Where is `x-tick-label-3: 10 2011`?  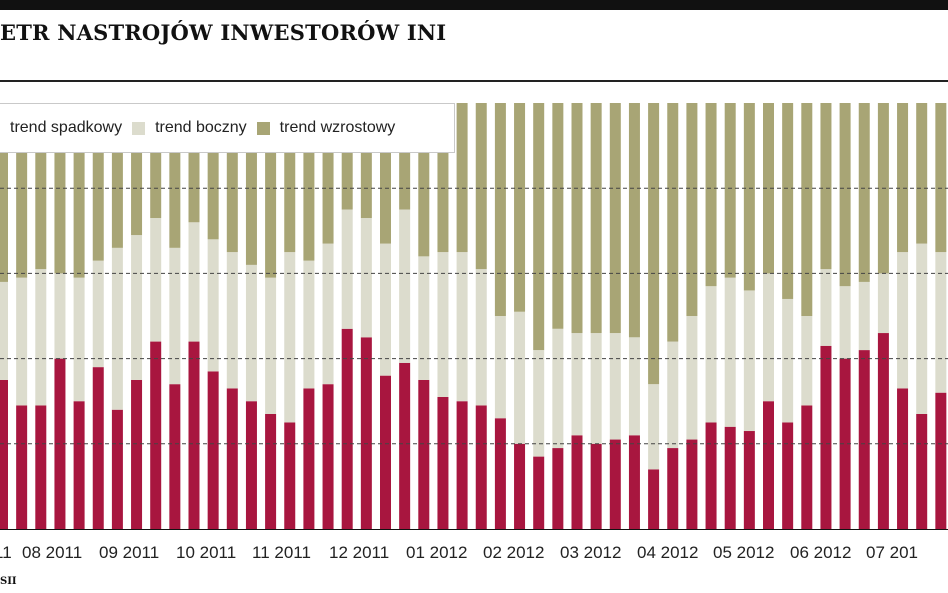 x-tick-label-3: 10 2011 is located at coordinates (206, 552).